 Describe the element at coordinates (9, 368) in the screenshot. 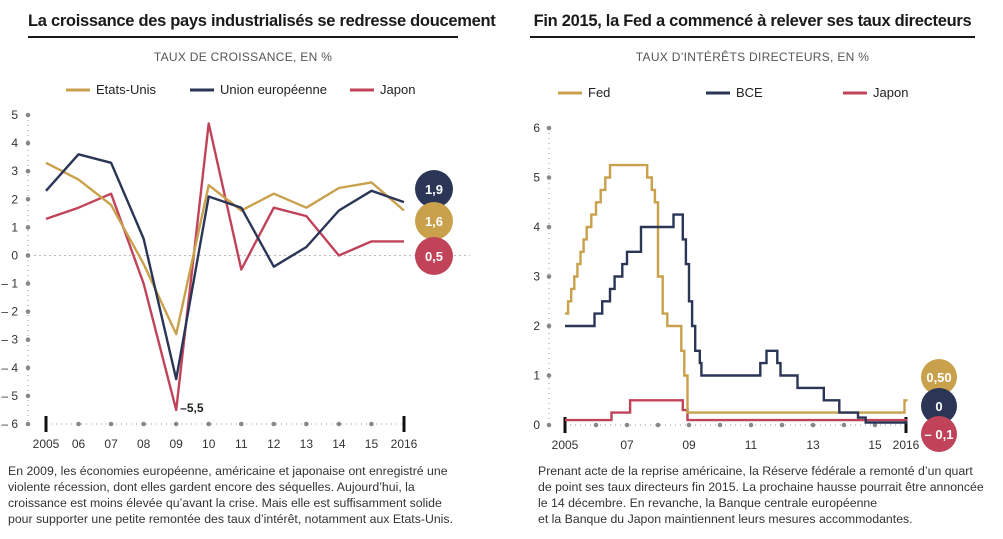

I see `y-tick-label: – 4` at that location.